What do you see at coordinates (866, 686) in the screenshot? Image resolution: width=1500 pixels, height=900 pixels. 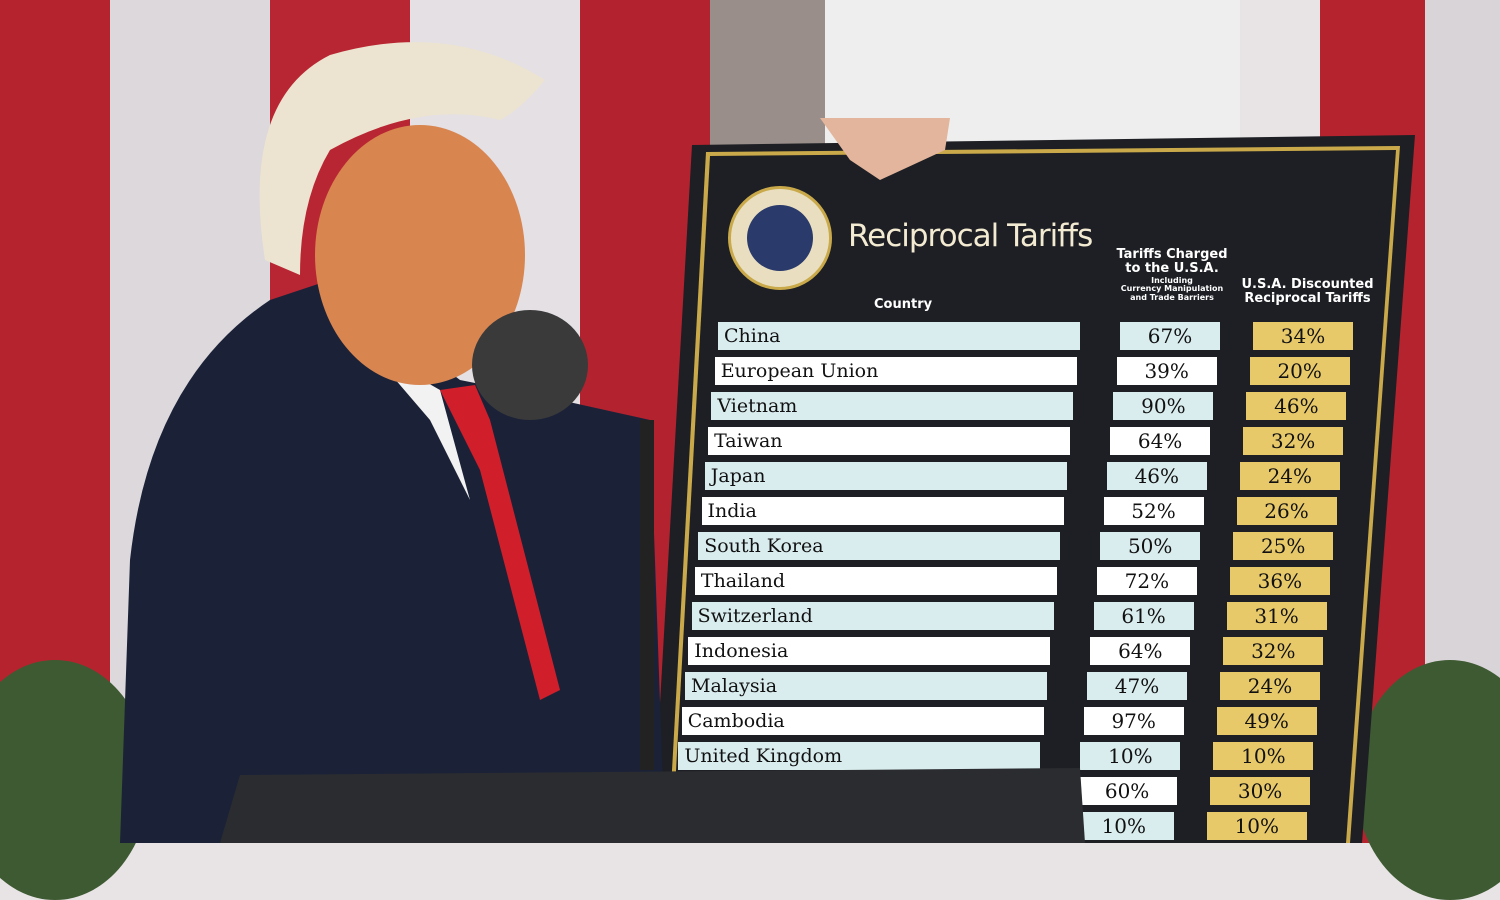 I see `country-cell: Malaysia` at bounding box center [866, 686].